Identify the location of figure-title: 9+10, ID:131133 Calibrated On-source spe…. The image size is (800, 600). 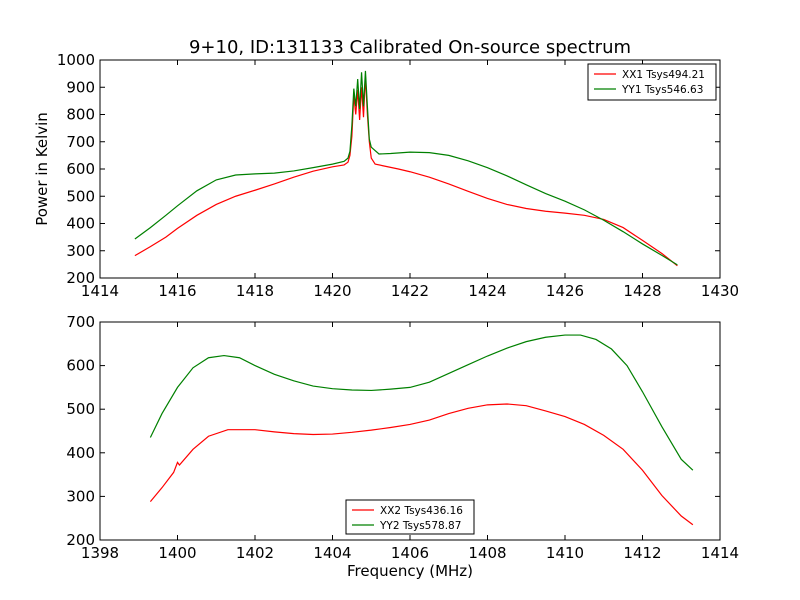
(410, 47).